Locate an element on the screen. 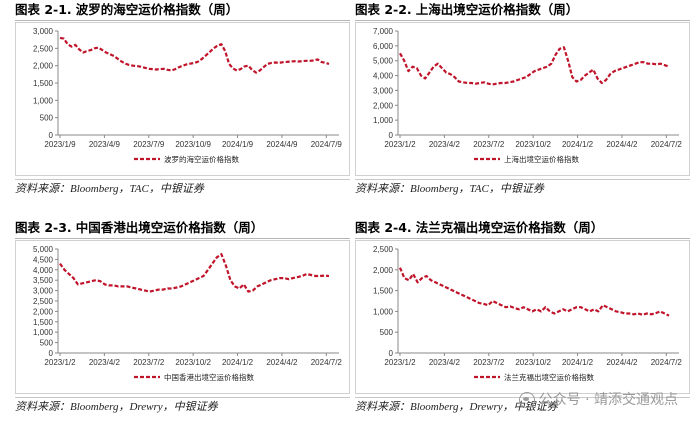 This screenshot has width=700, height=425. legend-label: 中国香港出境空运价格指数 is located at coordinates (209, 377).